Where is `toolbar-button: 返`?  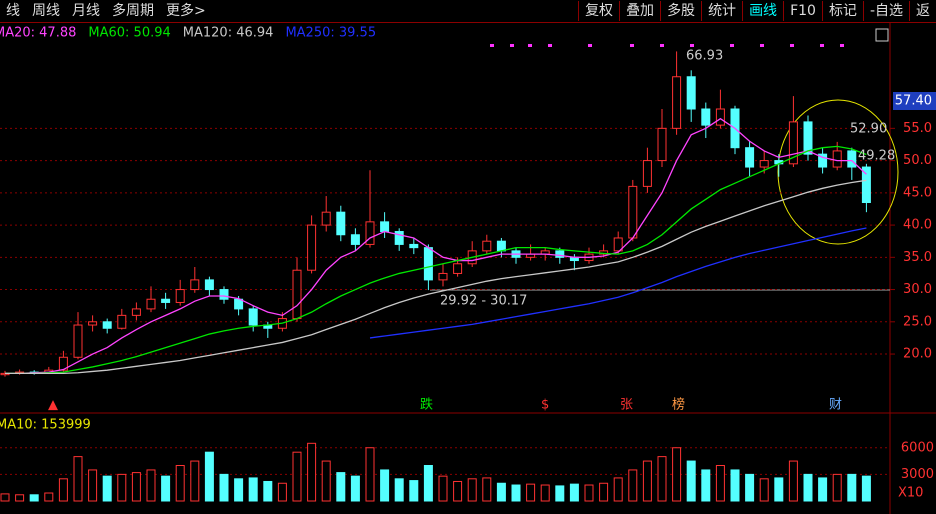
toolbar-button: 返 is located at coordinates (922, 11).